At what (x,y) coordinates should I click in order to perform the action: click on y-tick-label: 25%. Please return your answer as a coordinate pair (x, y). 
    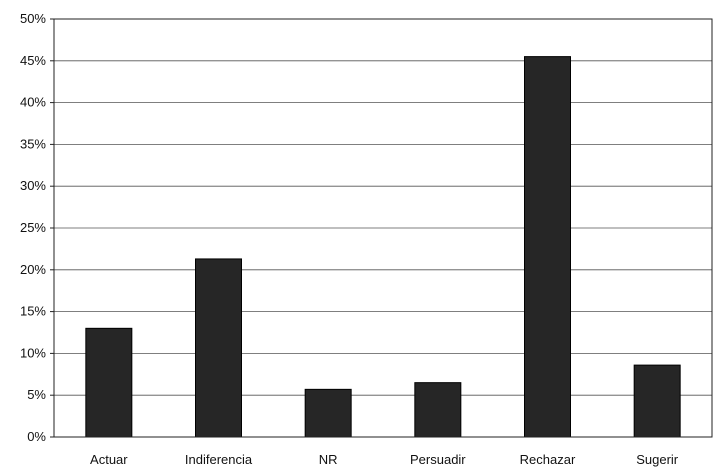
    Looking at the image, I should click on (33, 227).